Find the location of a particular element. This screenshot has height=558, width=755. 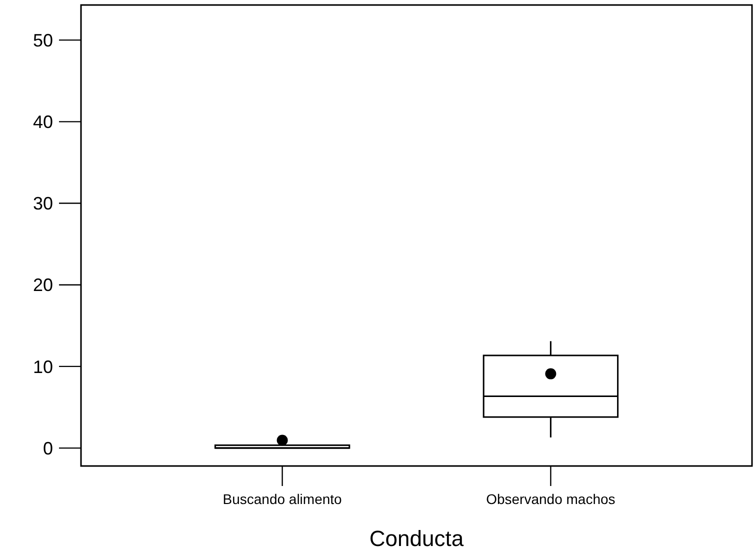

y-tick-label: 30 is located at coordinates (42, 204).